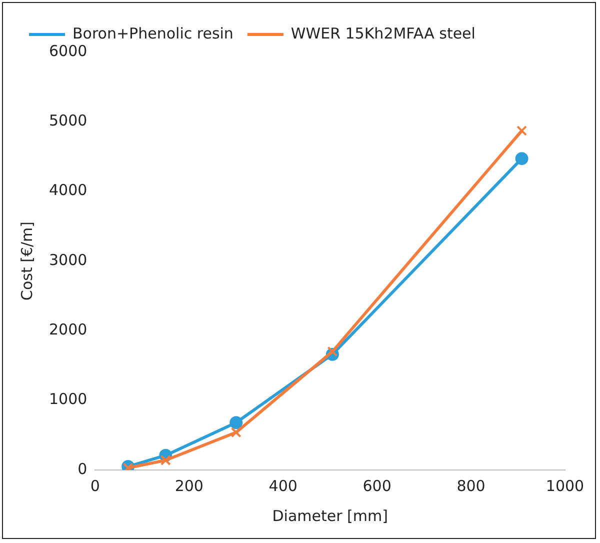 The image size is (600, 543). I want to click on legend-label: Boron+Phenolic resin, so click(153, 33).